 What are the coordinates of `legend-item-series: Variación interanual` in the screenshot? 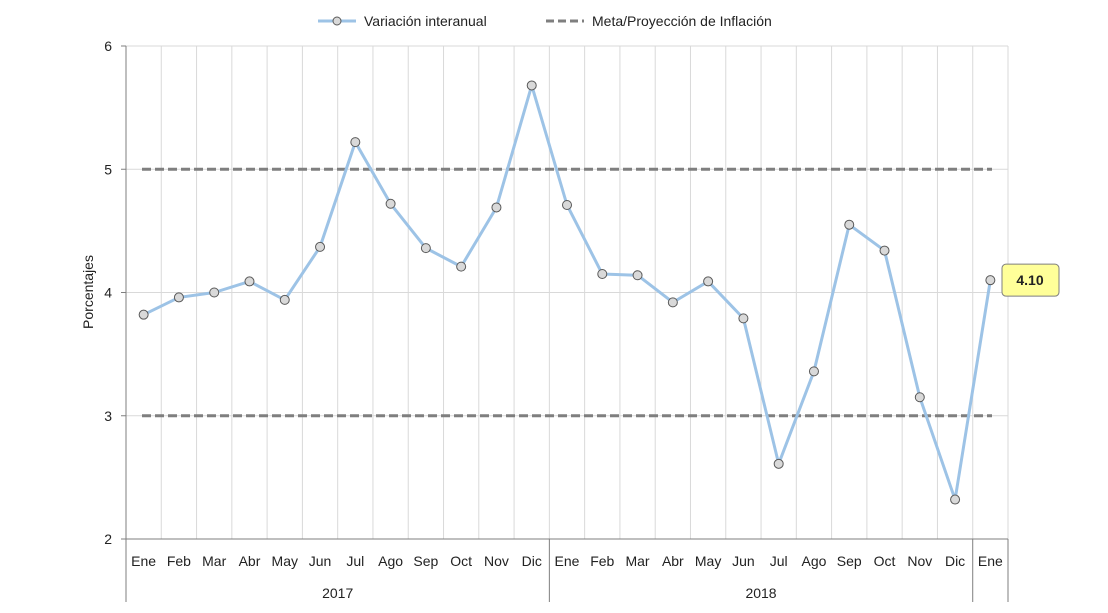 It's located at (402, 21).